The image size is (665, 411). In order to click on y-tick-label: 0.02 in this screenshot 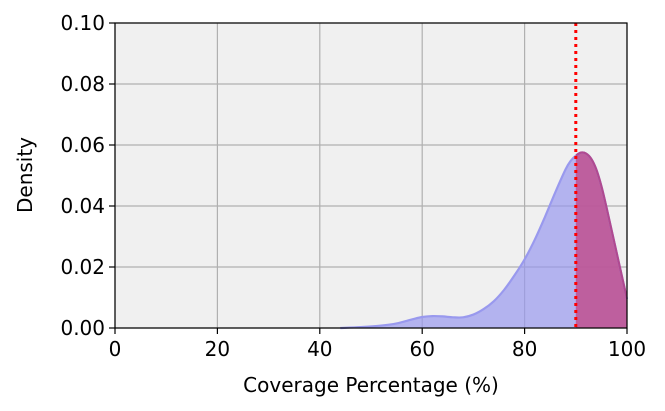, I will do `click(82, 267)`.